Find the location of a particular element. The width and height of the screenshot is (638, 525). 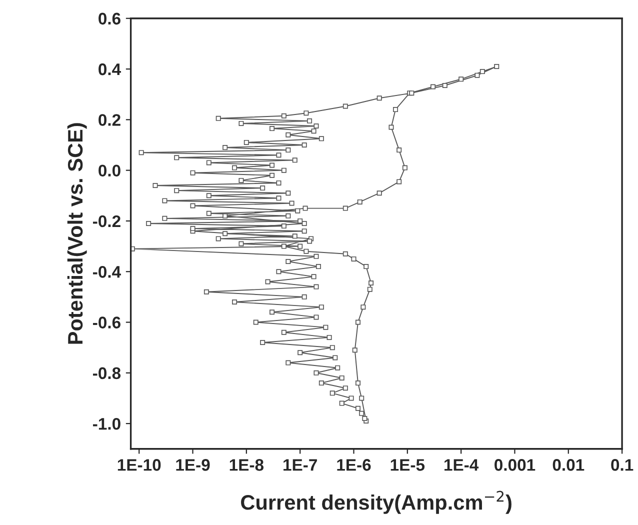

y-tick-label: -0.2 is located at coordinates (106, 221).